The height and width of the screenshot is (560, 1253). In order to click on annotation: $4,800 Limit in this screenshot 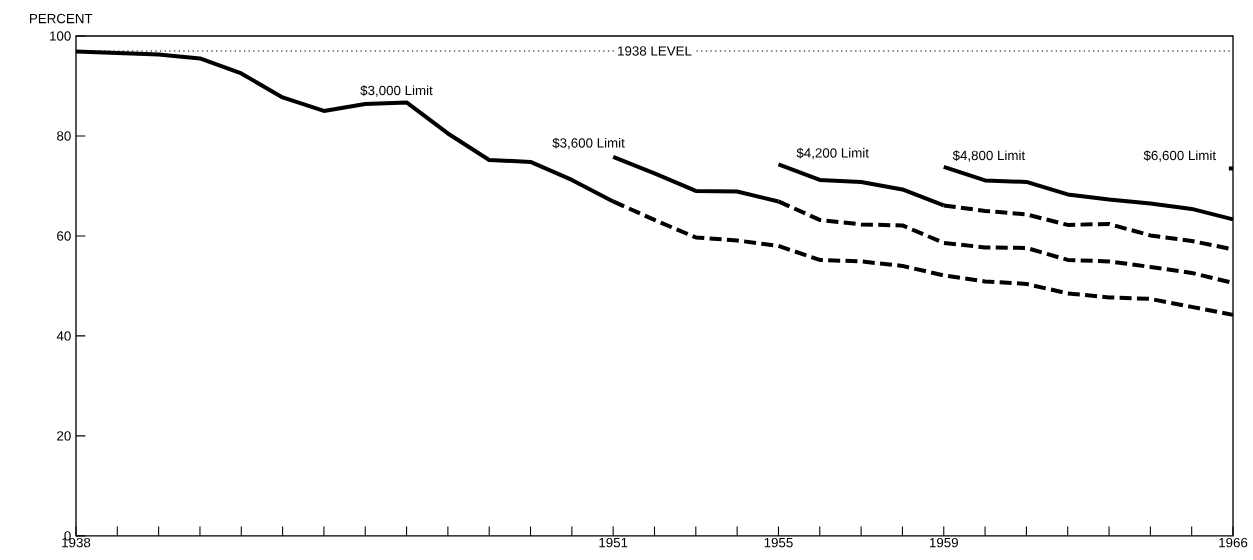, I will do `click(989, 156)`.